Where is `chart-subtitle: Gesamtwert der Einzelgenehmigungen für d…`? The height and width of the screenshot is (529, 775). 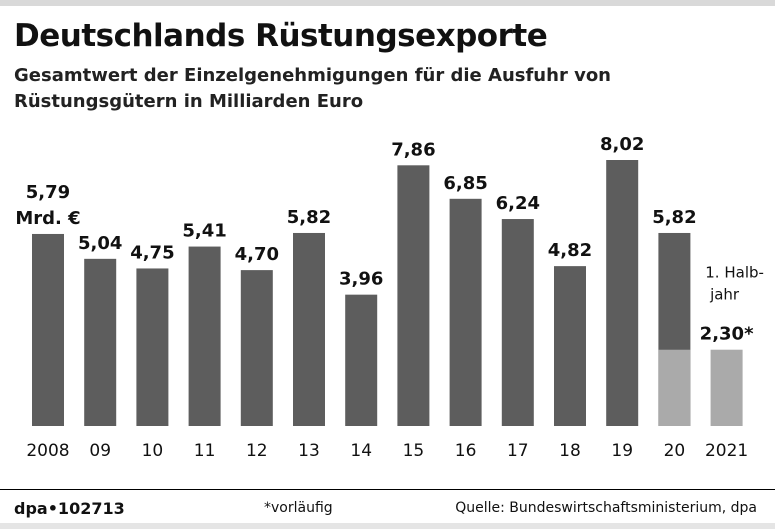 chart-subtitle: Gesamtwert der Einzelgenehmigungen für d… is located at coordinates (312, 88).